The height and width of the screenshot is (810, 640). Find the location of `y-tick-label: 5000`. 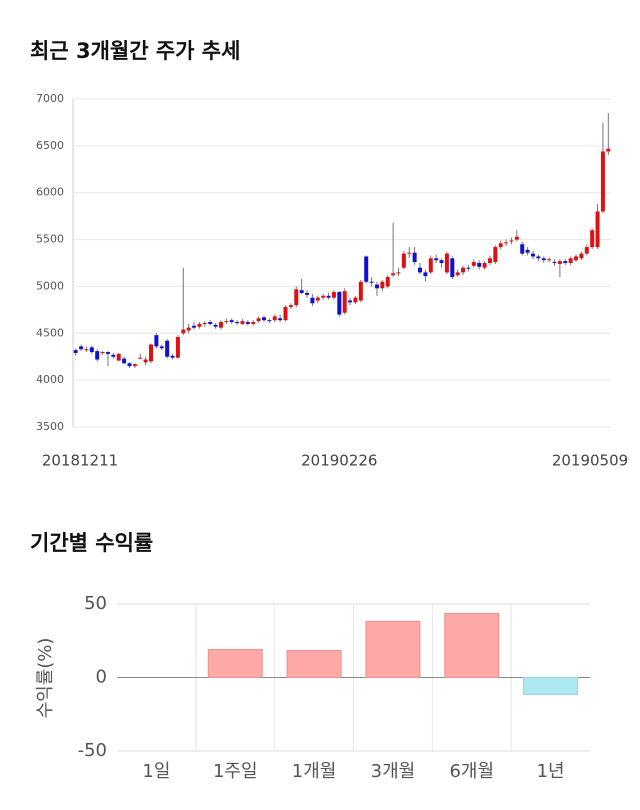

y-tick-label: 5000 is located at coordinates (50, 285).